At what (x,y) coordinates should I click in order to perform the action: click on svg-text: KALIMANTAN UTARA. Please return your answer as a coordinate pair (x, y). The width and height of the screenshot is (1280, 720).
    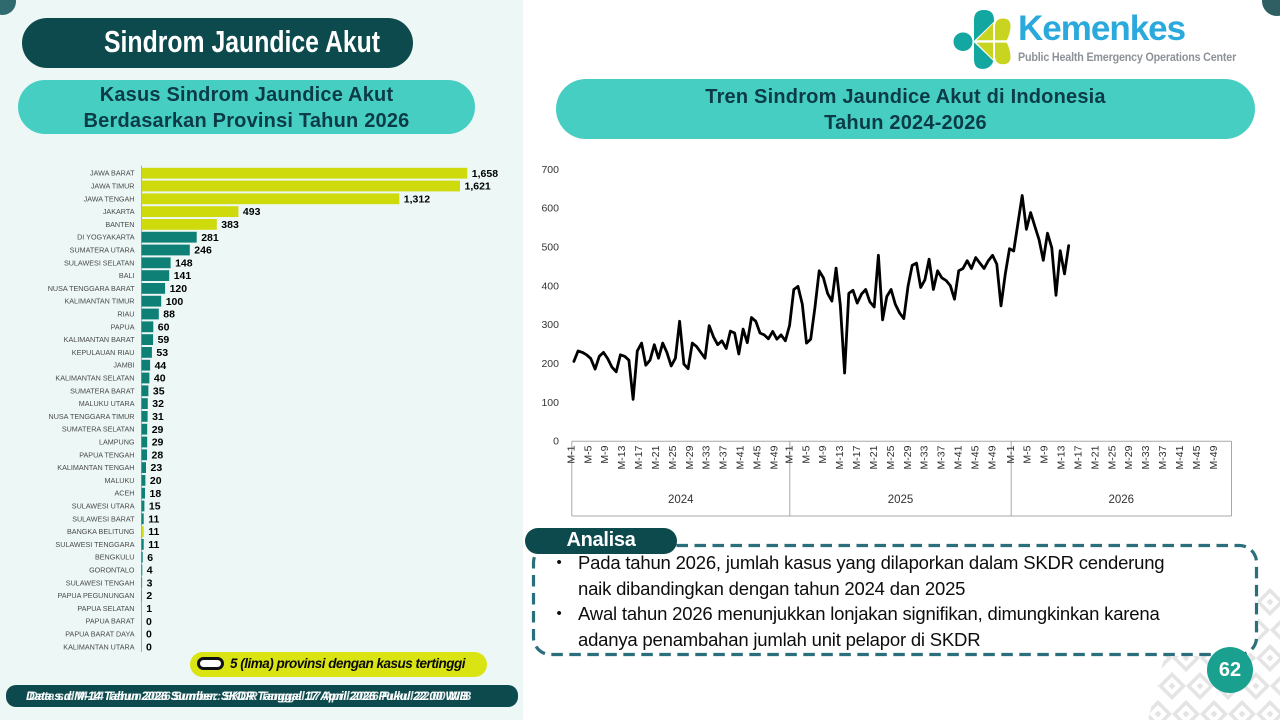
    Looking at the image, I should click on (98, 646).